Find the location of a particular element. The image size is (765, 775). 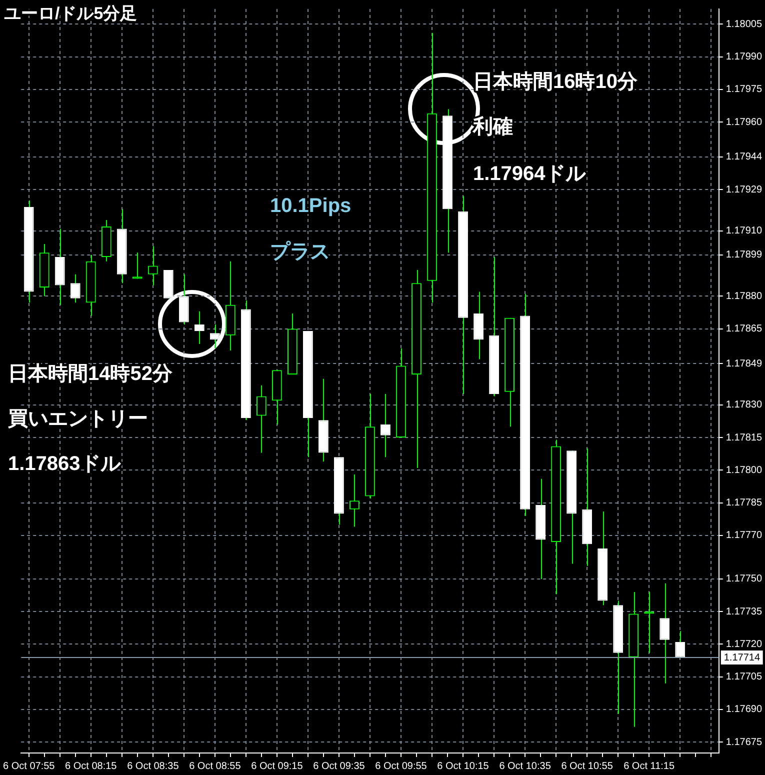

y-tick-label: 1.17675 is located at coordinates (744, 742).